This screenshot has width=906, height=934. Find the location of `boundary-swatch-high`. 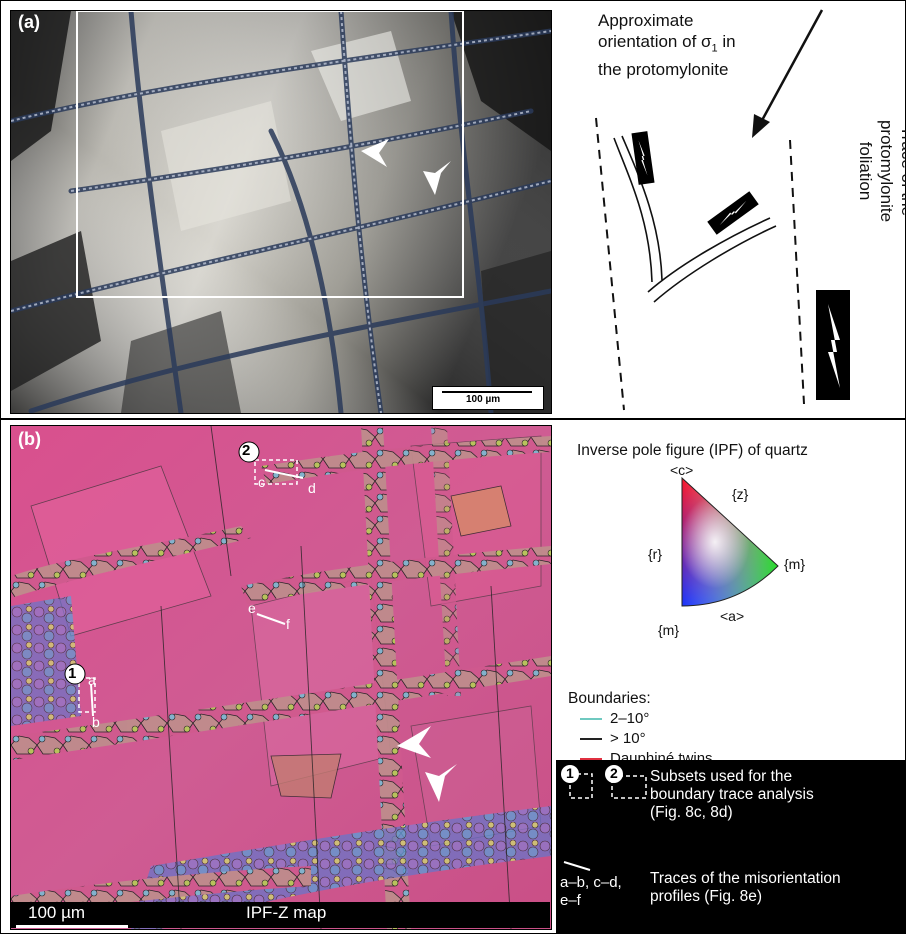

boundary-swatch-high is located at coordinates (591, 738).